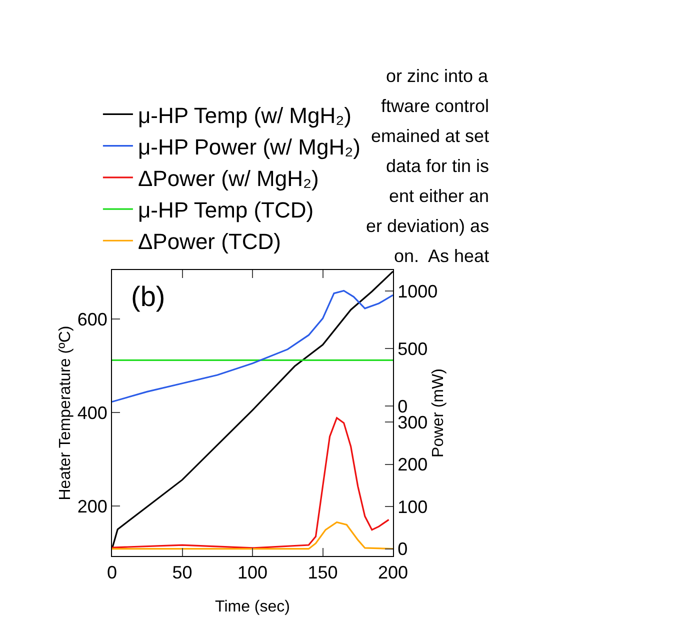  I want to click on y-tick-label: 200, so click(92, 506).